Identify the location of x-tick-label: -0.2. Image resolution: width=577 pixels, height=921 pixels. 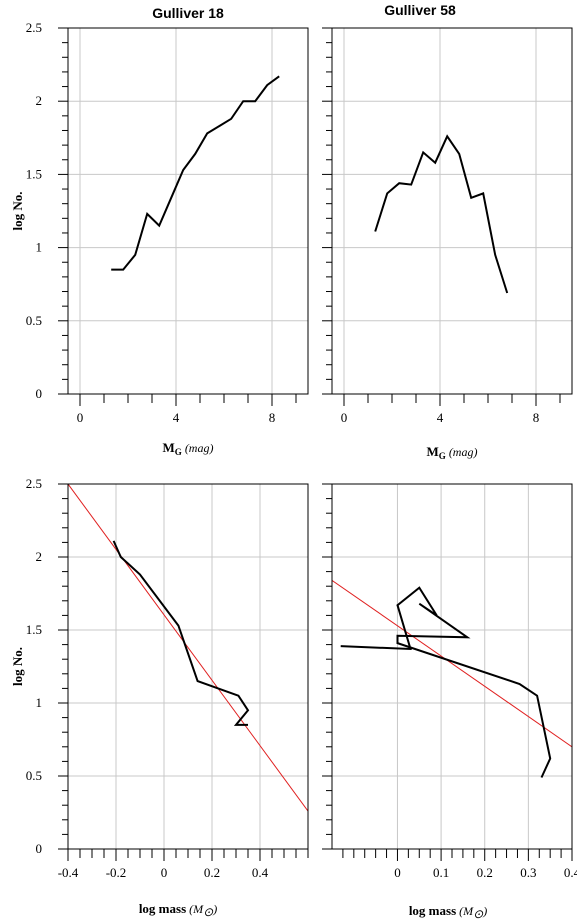
(116, 872).